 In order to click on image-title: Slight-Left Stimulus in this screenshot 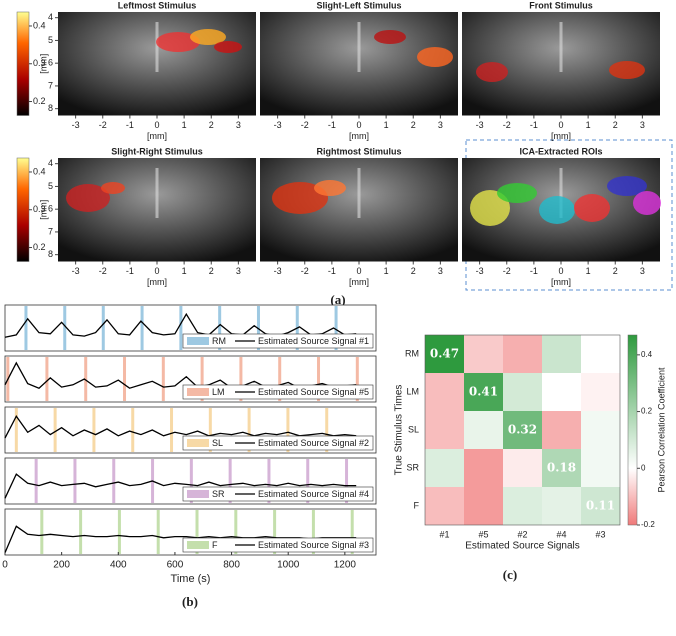, I will do `click(359, 5)`.